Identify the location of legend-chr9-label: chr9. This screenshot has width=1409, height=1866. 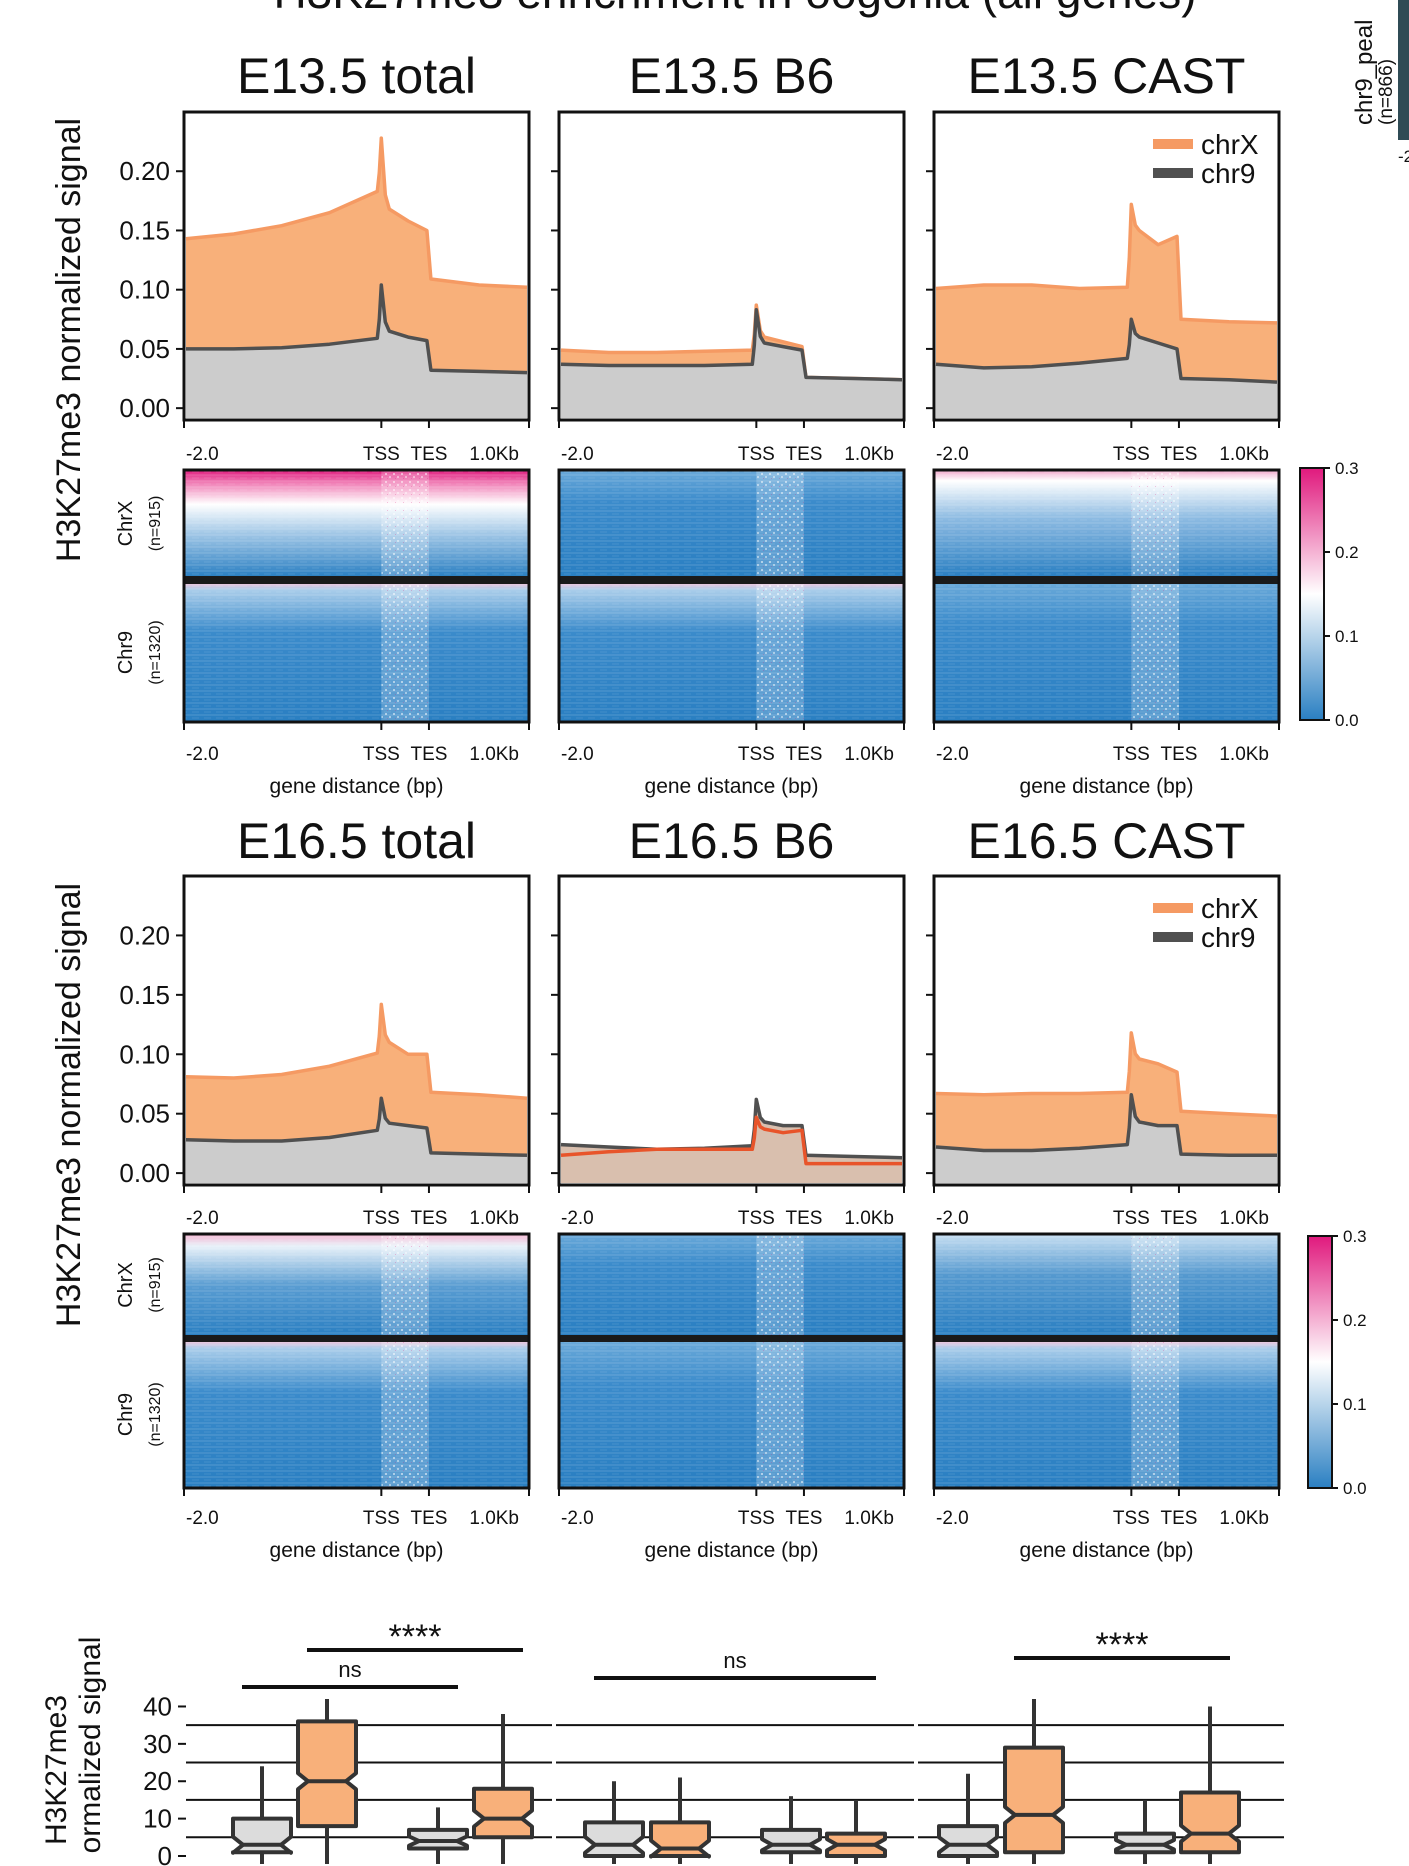
(1228, 173).